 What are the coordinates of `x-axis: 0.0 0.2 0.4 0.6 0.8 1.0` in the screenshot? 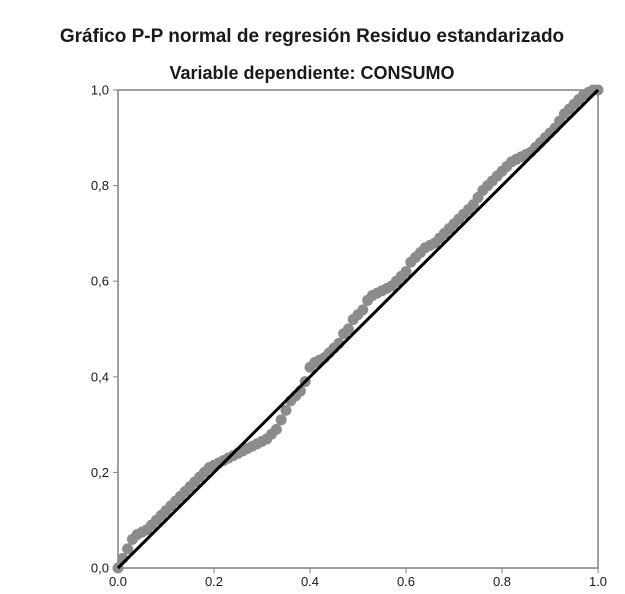 It's located at (358, 578).